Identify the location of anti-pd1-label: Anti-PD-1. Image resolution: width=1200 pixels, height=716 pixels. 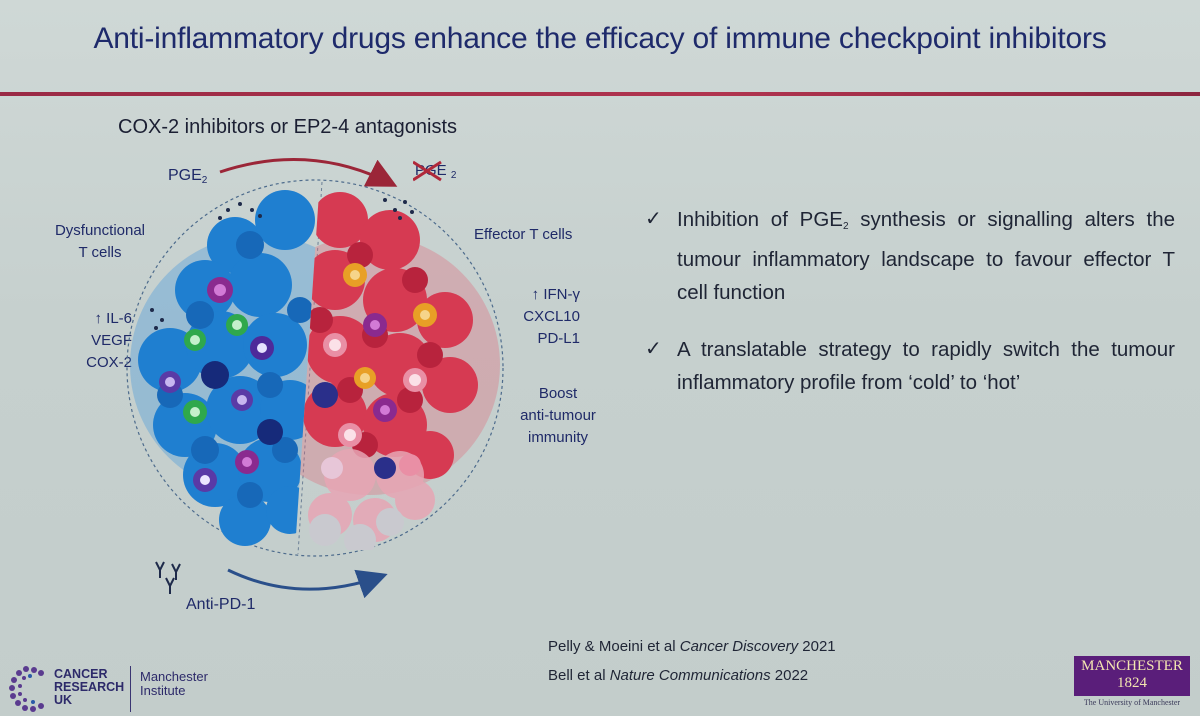
(221, 604).